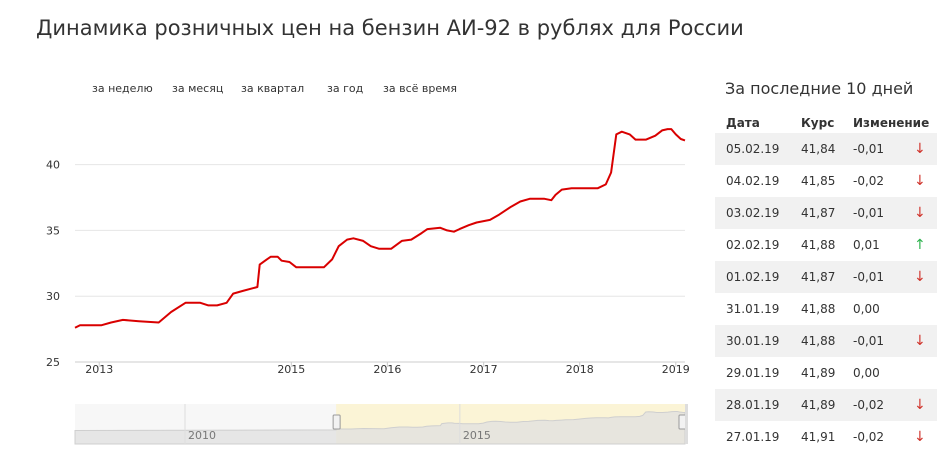 The width and height of the screenshot is (939, 470). I want to click on cell-date: 01.02.19, so click(753, 277).